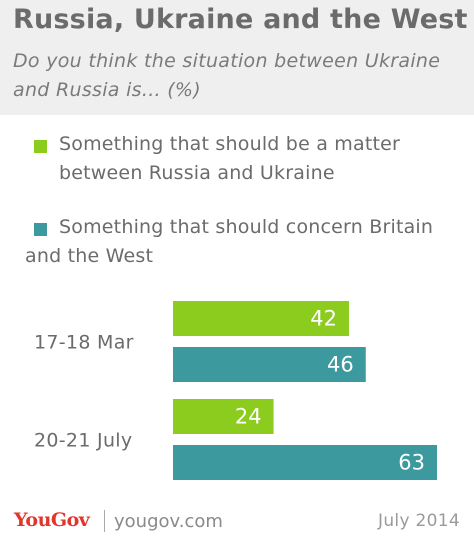 The image size is (474, 545). What do you see at coordinates (168, 521) in the screenshot?
I see `footer-url: yougov.com` at bounding box center [168, 521].